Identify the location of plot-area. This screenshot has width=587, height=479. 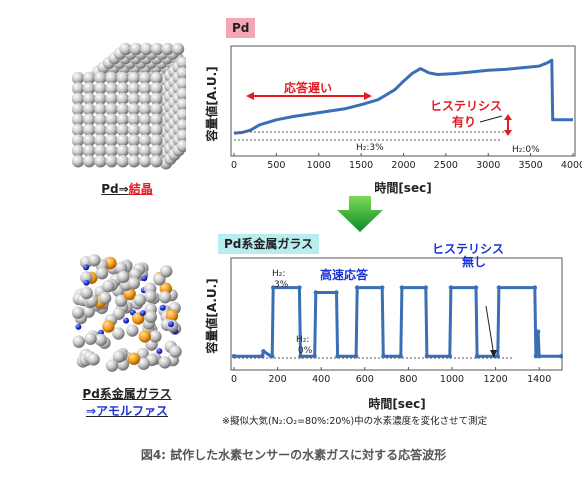
(403, 101).